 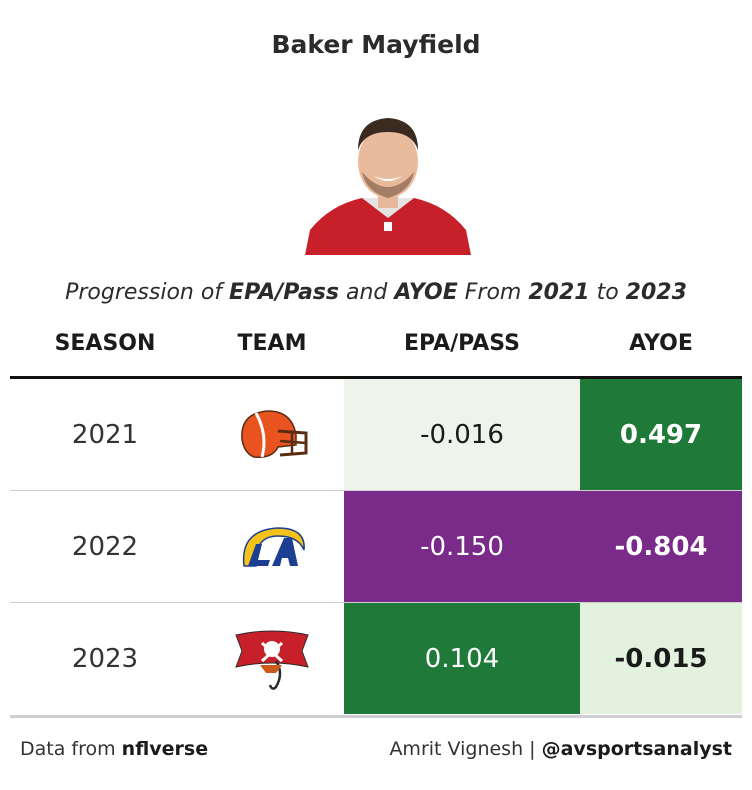 I want to click on ayoe-cell: -0.015, so click(x=661, y=658).